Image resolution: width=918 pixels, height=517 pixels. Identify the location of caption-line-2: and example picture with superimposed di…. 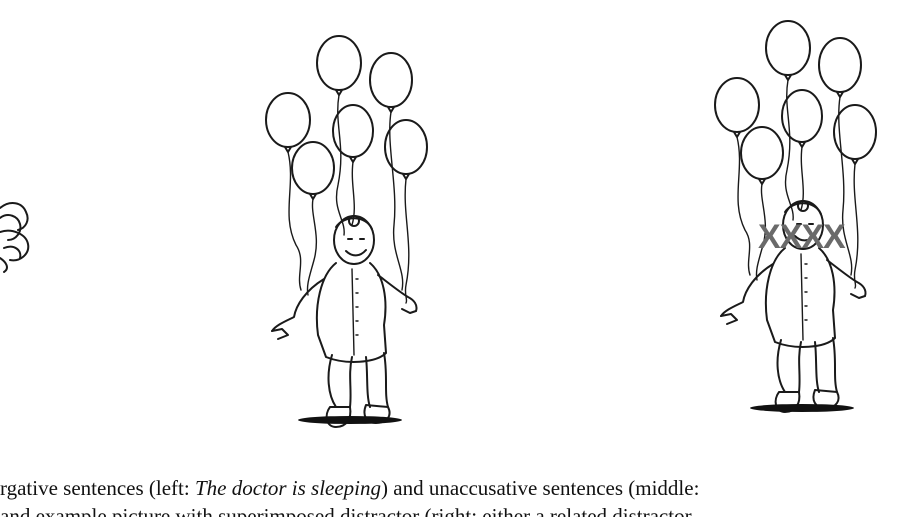
(459, 509).